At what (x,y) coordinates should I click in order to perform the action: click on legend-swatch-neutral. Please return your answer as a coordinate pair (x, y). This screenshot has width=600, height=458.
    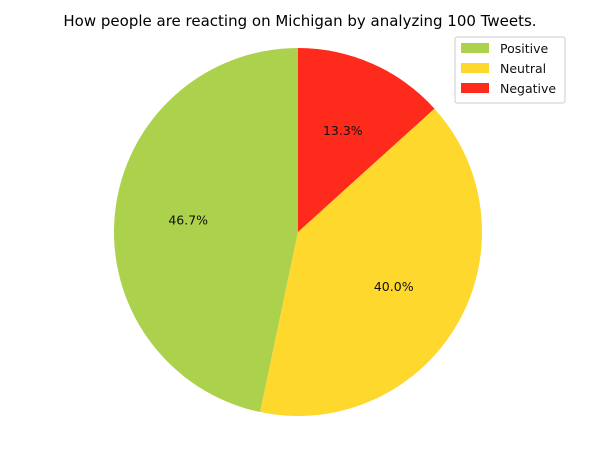
    Looking at the image, I should click on (475, 68).